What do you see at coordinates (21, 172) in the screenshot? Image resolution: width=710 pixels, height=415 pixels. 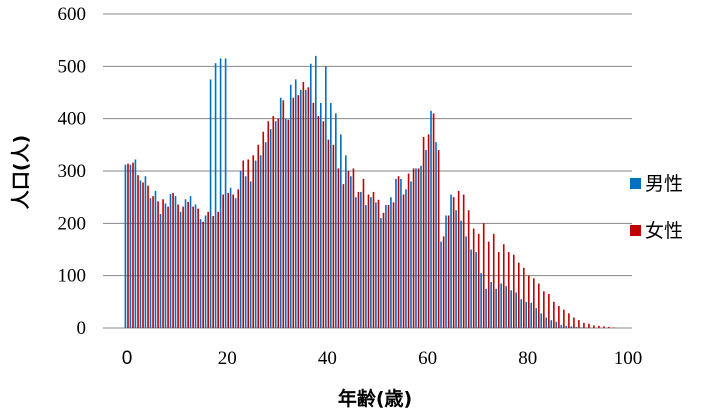 I see `y-axis-title: 人口(人)` at bounding box center [21, 172].